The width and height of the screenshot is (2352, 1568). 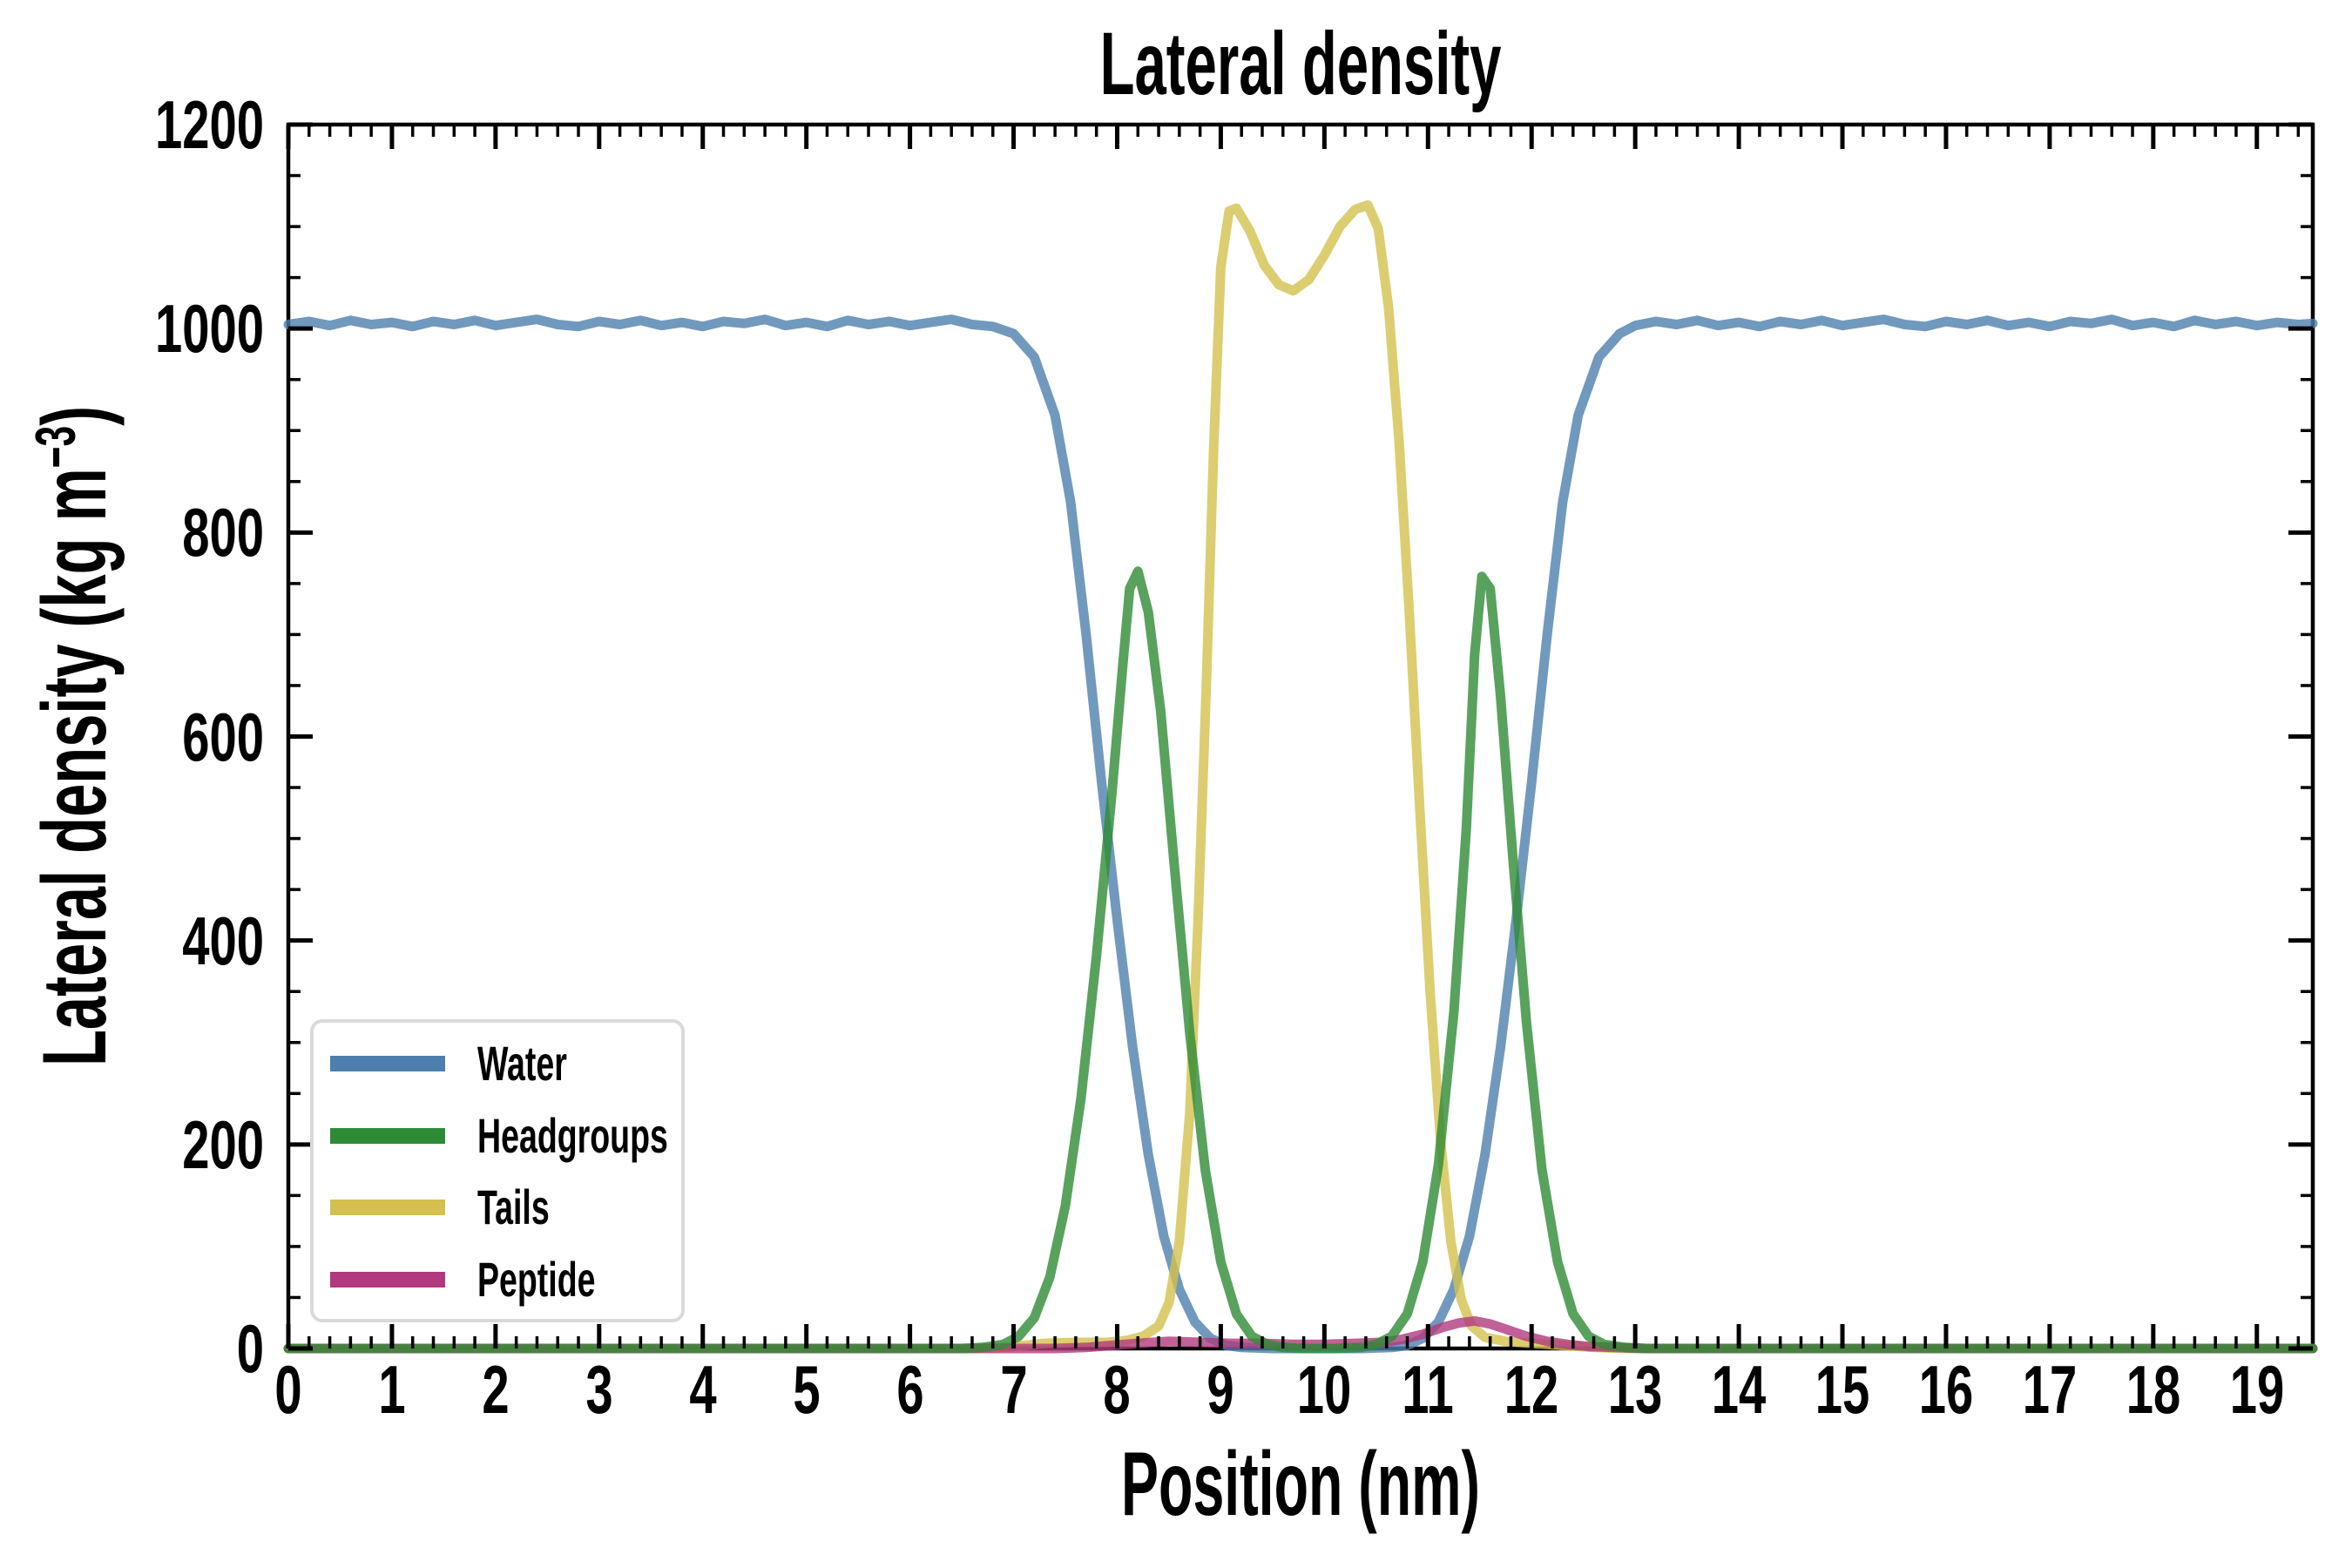 What do you see at coordinates (1117, 1389) in the screenshot?
I see `x-tick-label: 8` at bounding box center [1117, 1389].